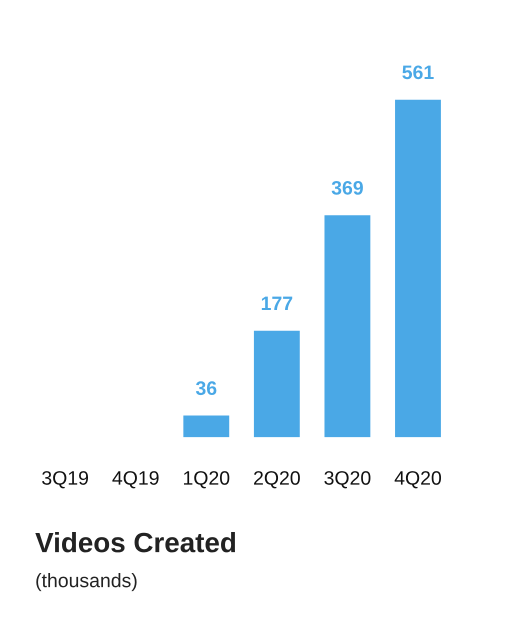  What do you see at coordinates (277, 303) in the screenshot?
I see `data-label: 177` at bounding box center [277, 303].